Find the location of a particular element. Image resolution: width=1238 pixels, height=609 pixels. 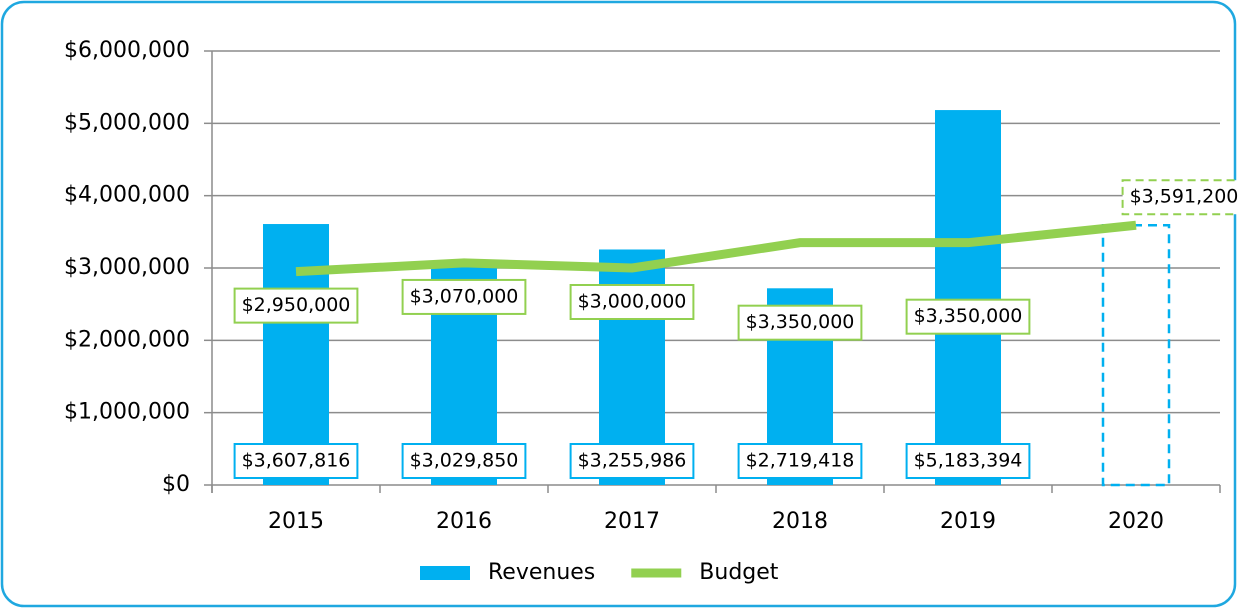

x-tick-label: 2015 is located at coordinates (296, 521).